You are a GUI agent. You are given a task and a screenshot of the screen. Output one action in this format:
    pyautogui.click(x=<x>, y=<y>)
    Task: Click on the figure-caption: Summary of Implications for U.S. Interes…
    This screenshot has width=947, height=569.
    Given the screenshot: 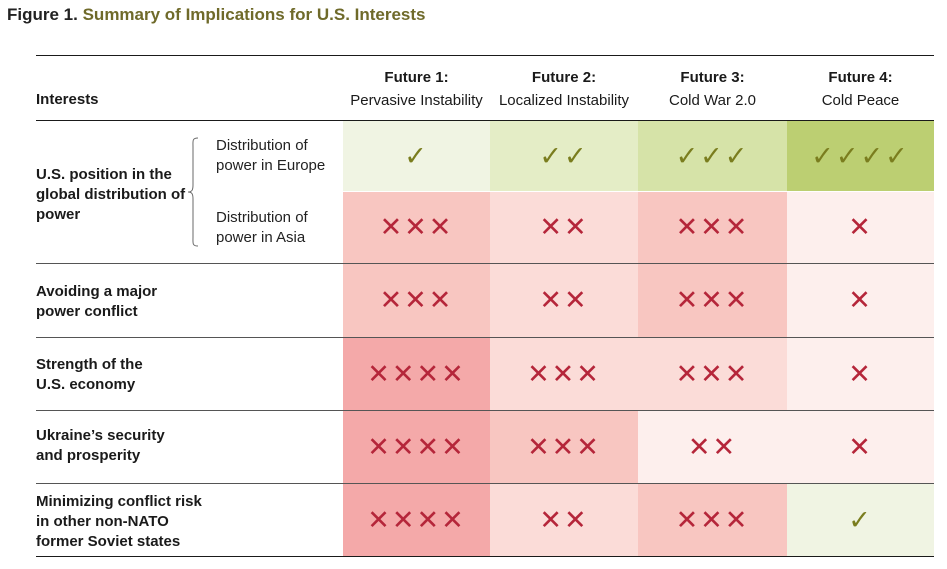 What is the action you would take?
    pyautogui.click(x=254, y=14)
    